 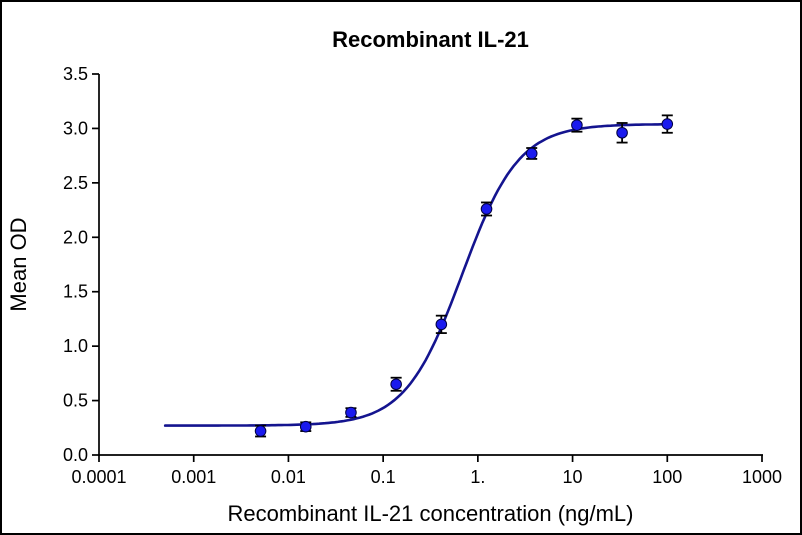 What do you see at coordinates (75, 237) in the screenshot?
I see `y-tick-label: 2.0` at bounding box center [75, 237].